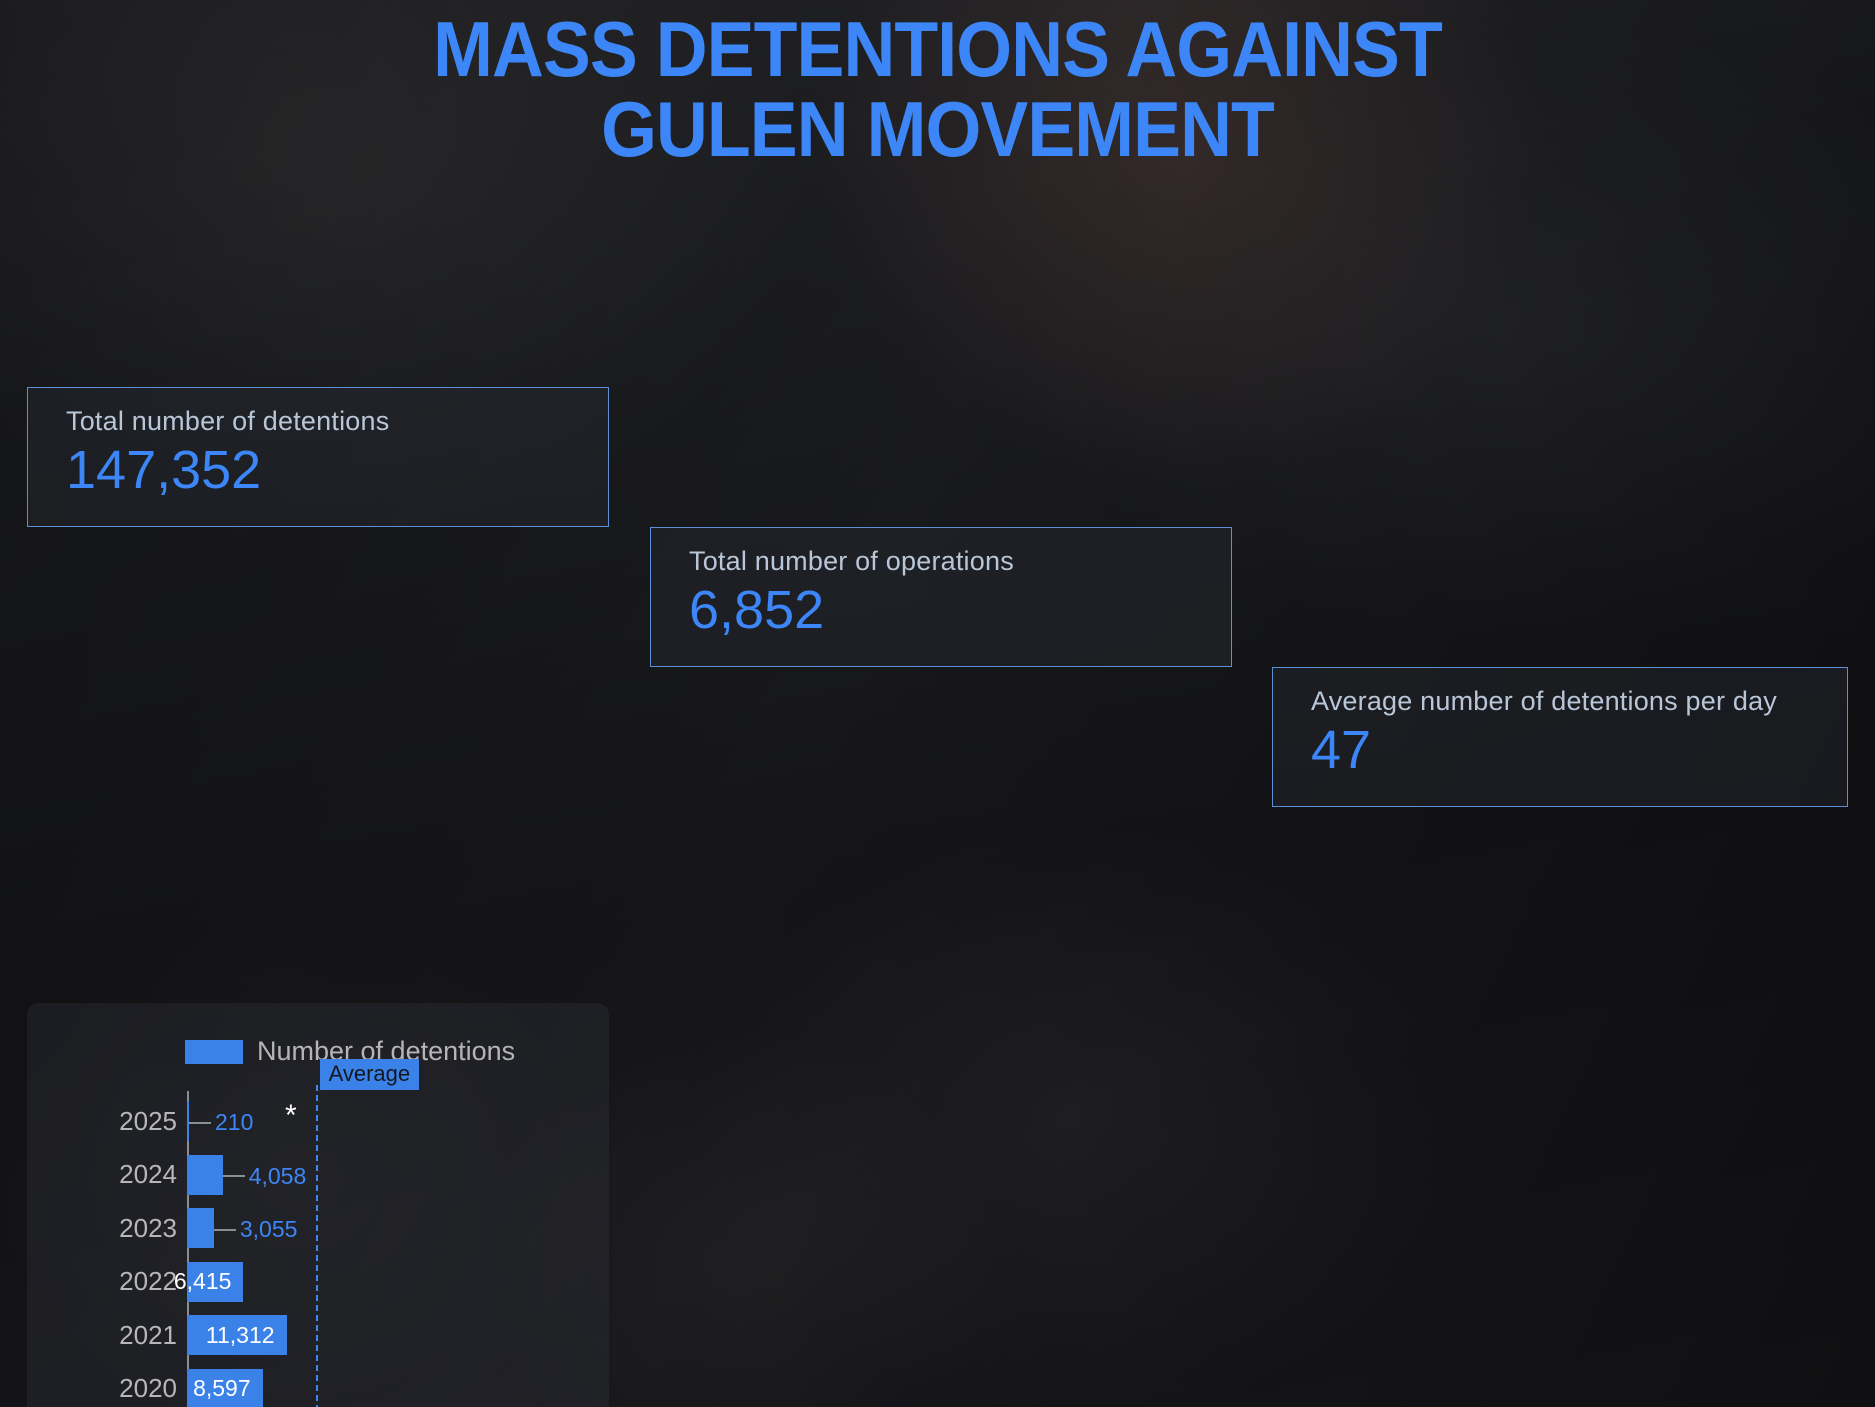 Image resolution: width=1875 pixels, height=1407 pixels. I want to click on bar-value-callout: 210, so click(221, 1122).